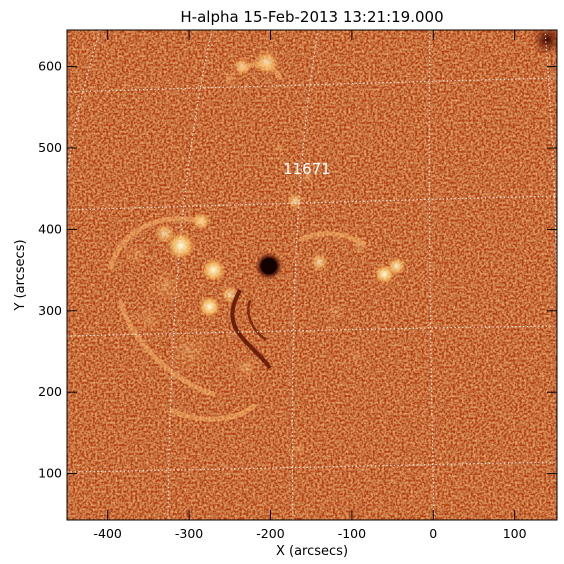 This screenshot has width=564, height=564. I want to click on sunspot-umbra, so click(268, 266).